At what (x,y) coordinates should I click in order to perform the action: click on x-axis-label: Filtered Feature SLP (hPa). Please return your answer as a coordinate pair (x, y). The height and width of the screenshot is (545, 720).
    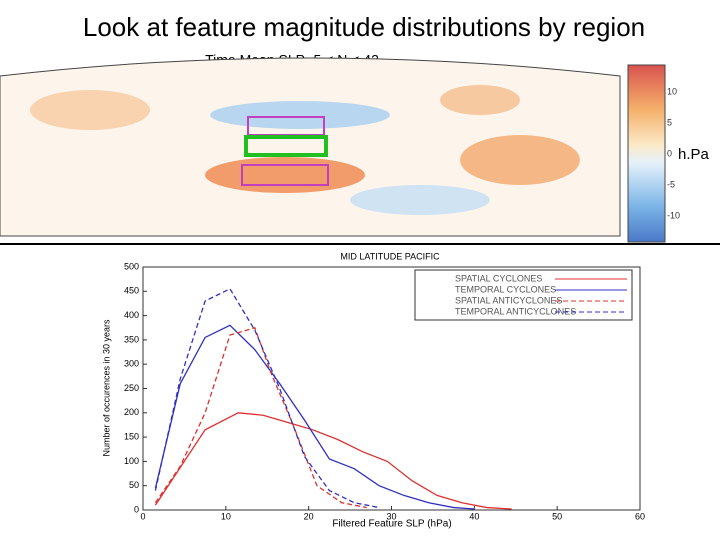
    Looking at the image, I should click on (391, 524).